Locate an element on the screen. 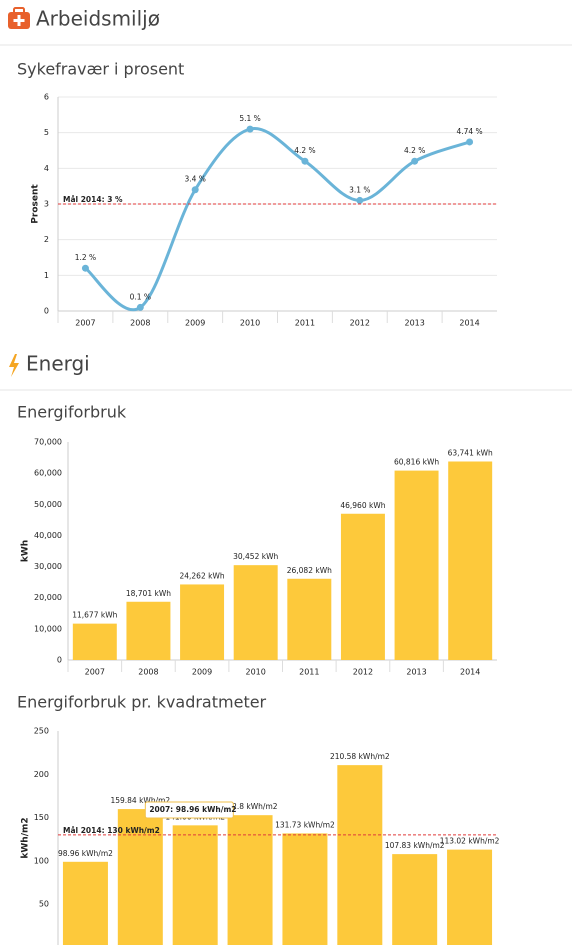 This screenshot has width=572, height=945. value-label: 5.1 % is located at coordinates (249, 118).